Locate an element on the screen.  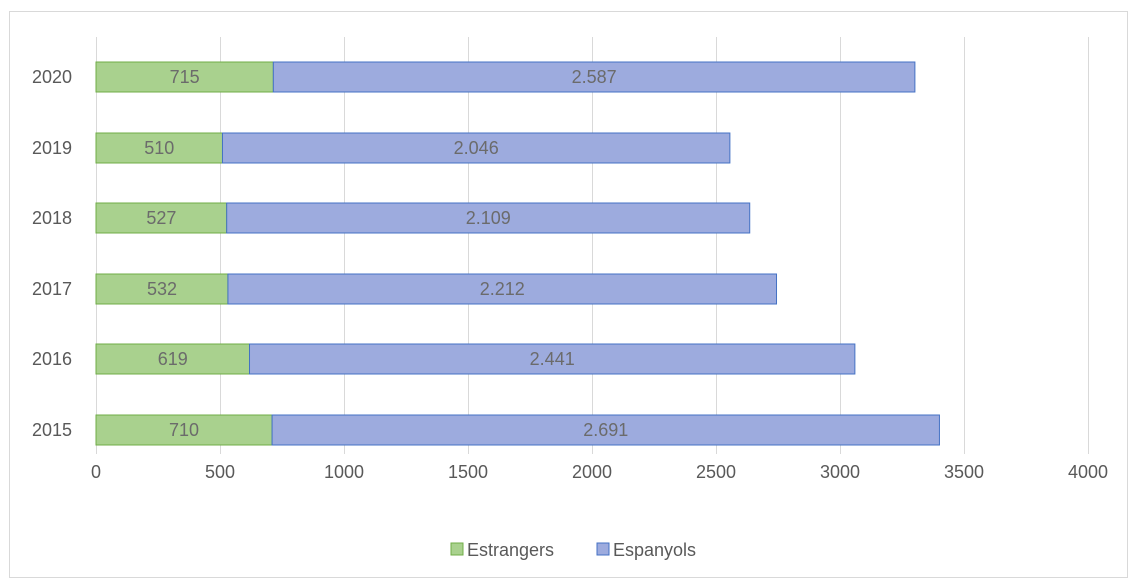
x-tick-label-1500: 1500 is located at coordinates (468, 472).